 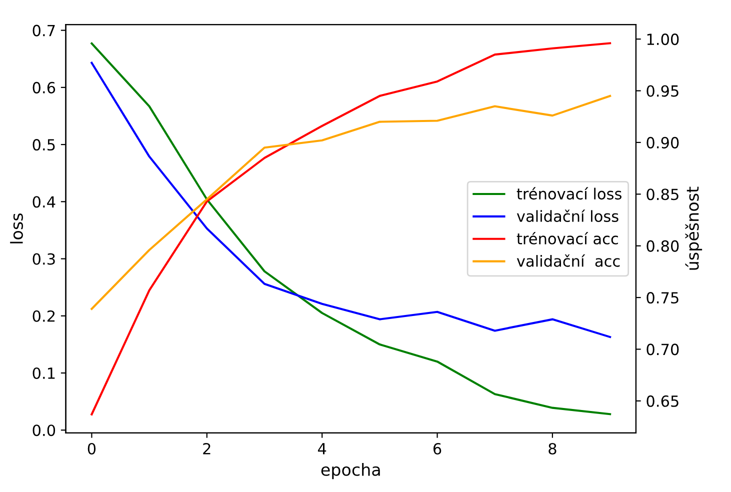 What do you see at coordinates (662, 401) in the screenshot?
I see `y2-tick-label: 0.65` at bounding box center [662, 401].